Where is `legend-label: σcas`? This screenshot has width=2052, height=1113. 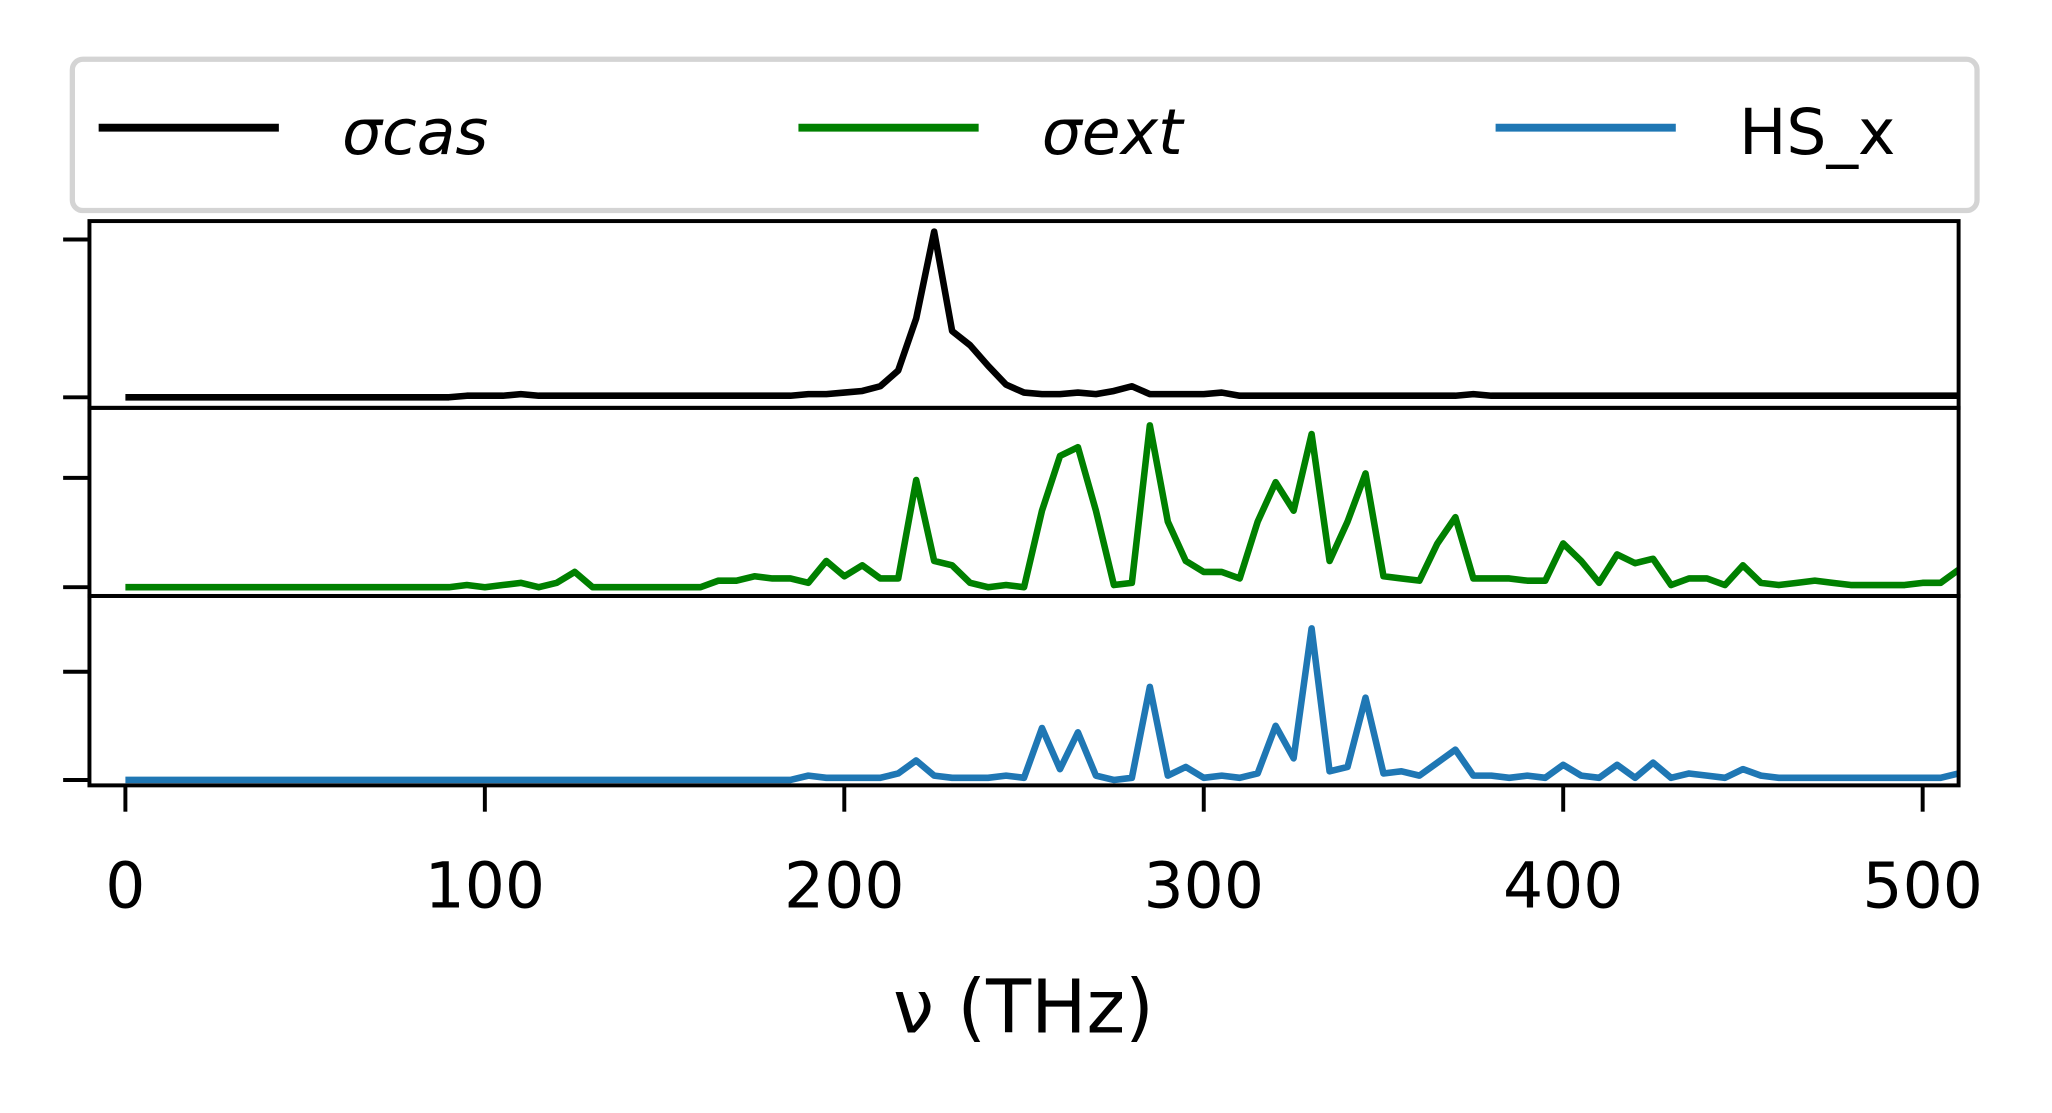
legend-label: σcas is located at coordinates (415, 132).